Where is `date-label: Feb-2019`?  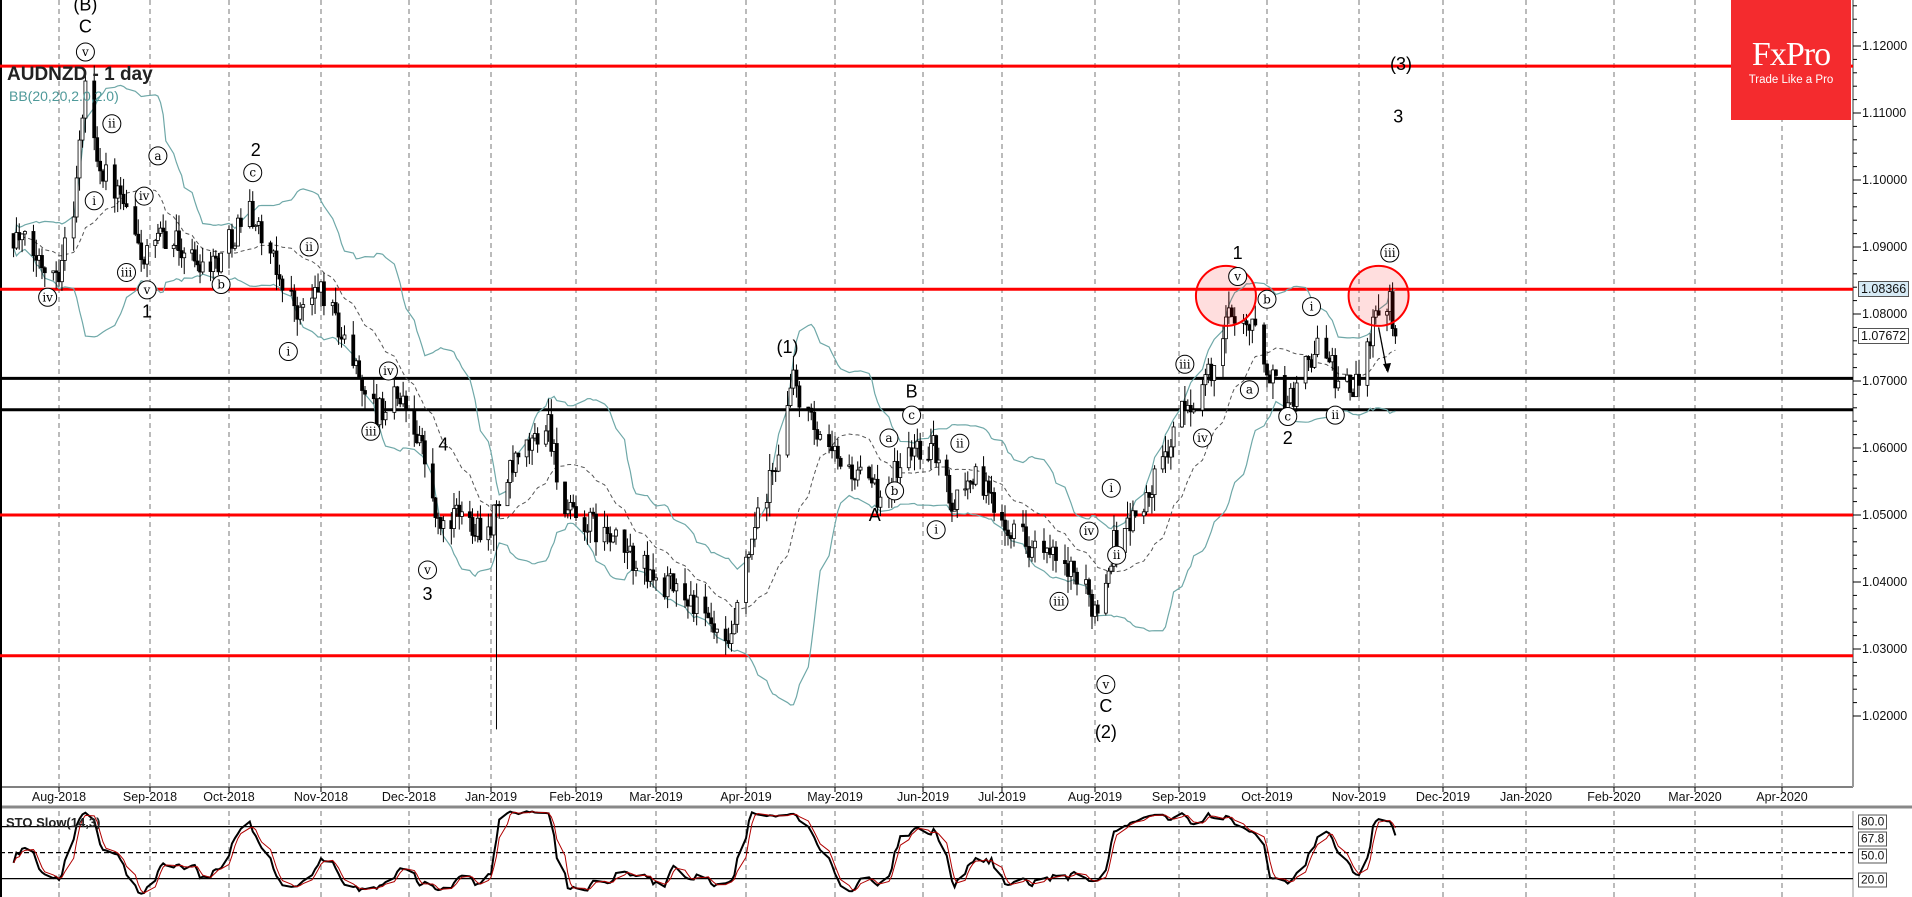 date-label: Feb-2019 is located at coordinates (576, 797).